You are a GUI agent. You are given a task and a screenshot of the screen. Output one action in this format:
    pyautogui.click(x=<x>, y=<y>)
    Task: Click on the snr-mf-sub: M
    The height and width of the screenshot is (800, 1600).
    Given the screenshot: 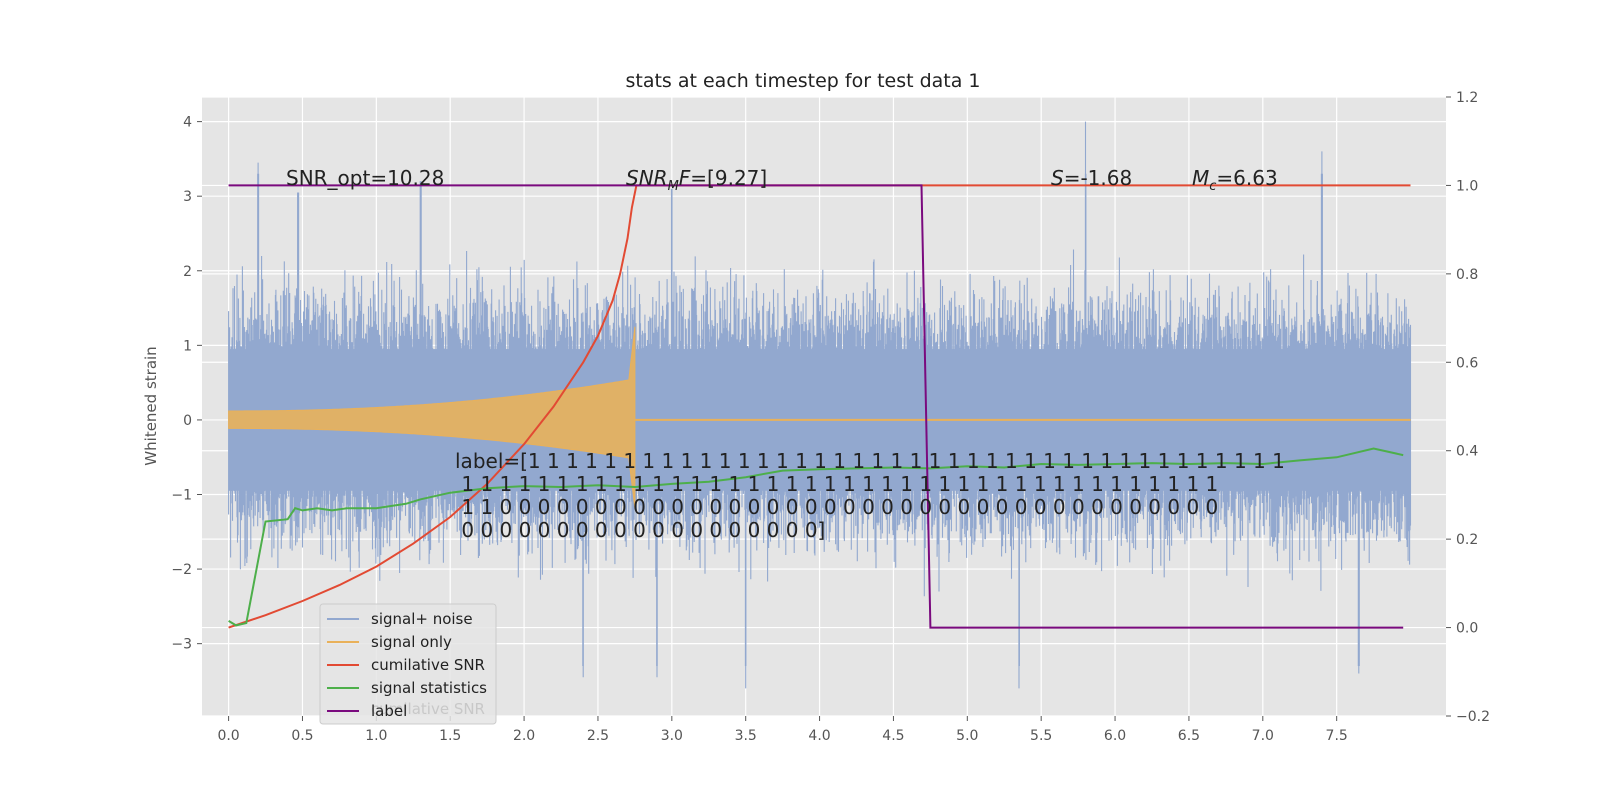 What is the action you would take?
    pyautogui.click(x=673, y=186)
    